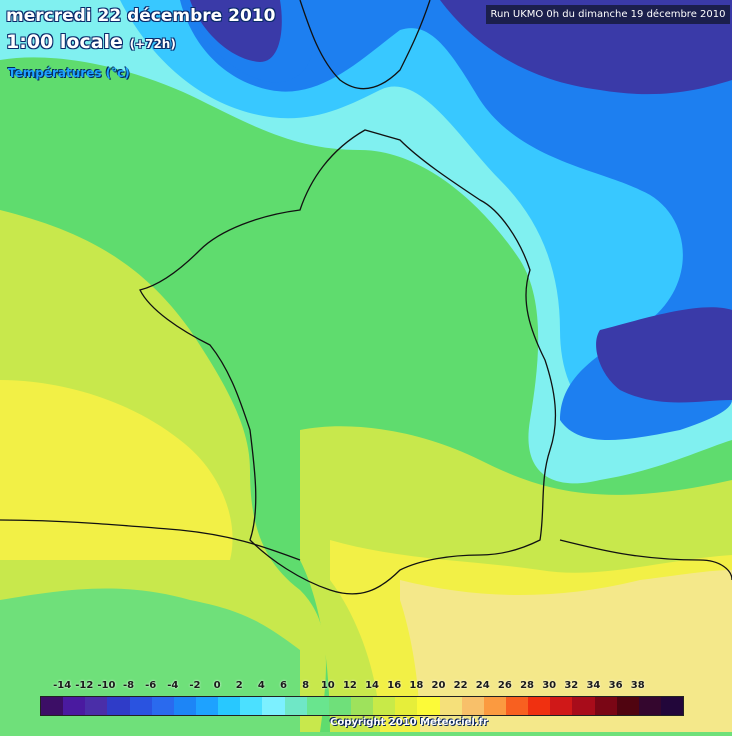 This screenshot has width=732, height=736. What do you see at coordinates (84, 685) in the screenshot?
I see `legend-tick-label: -12` at bounding box center [84, 685].